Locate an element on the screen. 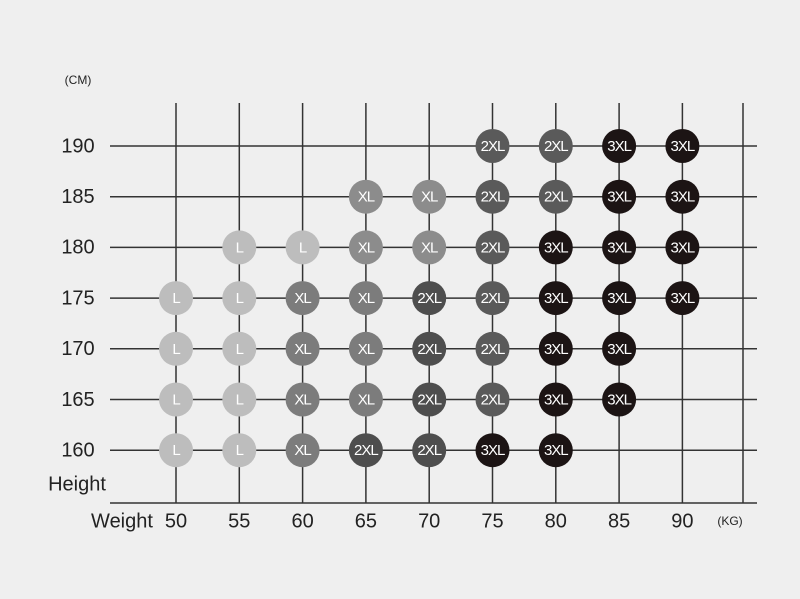 The height and width of the screenshot is (599, 800). height-tick-label: 160 is located at coordinates (77, 450).